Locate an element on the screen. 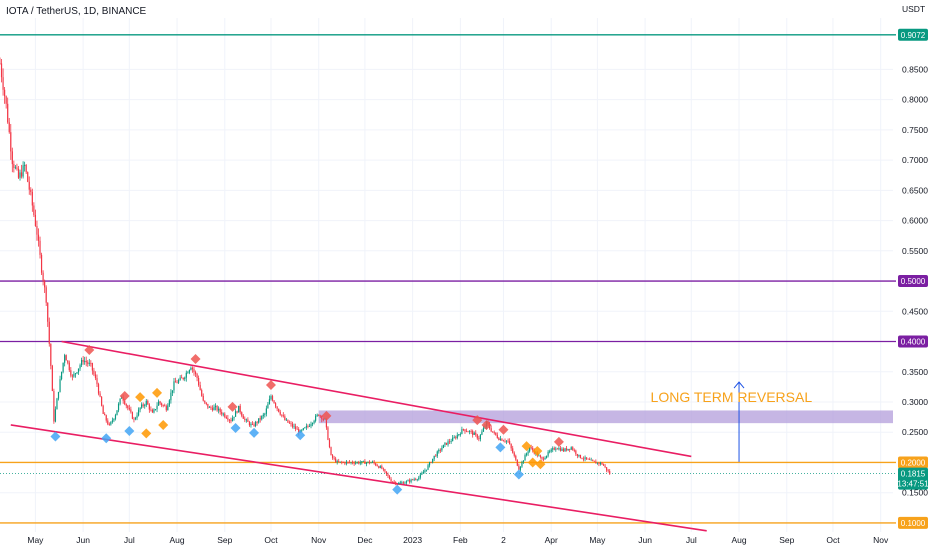 The image size is (932, 550). resistance-zone is located at coordinates (605, 417).